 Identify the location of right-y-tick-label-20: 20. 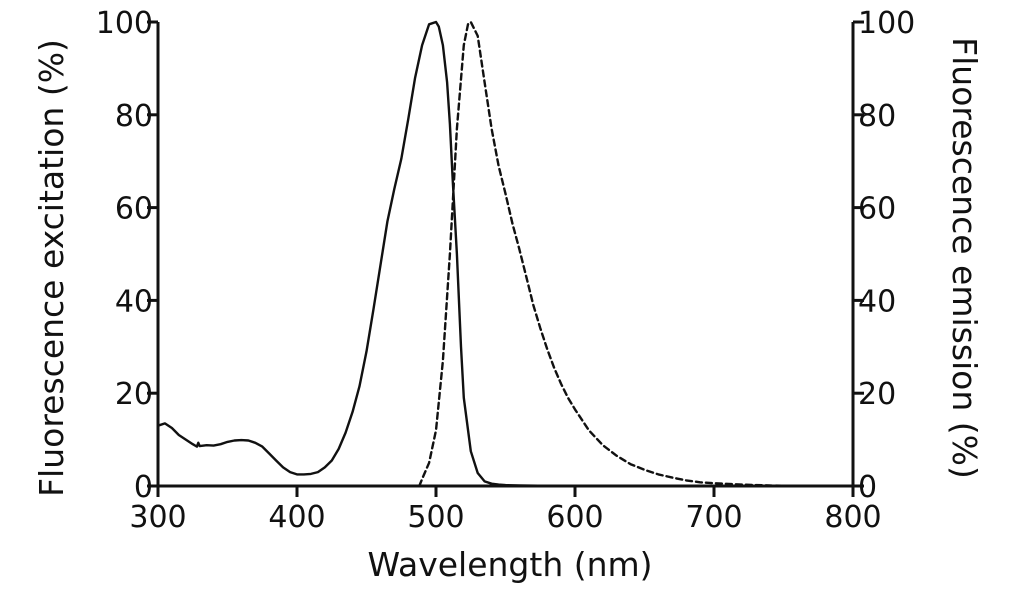
(877, 394).